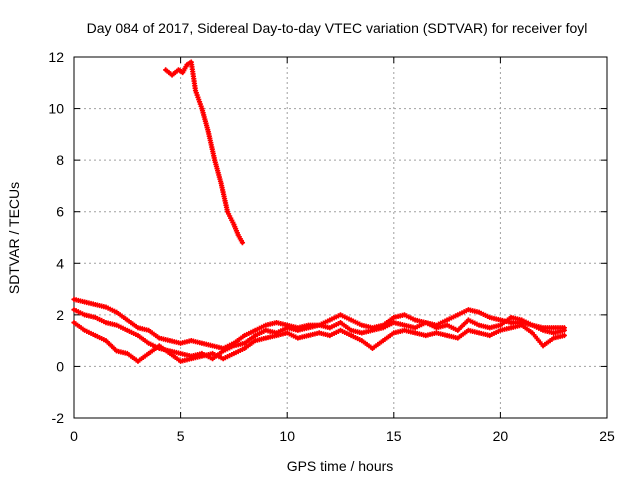 This screenshot has height=480, width=640. What do you see at coordinates (60, 366) in the screenshot?
I see `y-tick-label: 0` at bounding box center [60, 366].